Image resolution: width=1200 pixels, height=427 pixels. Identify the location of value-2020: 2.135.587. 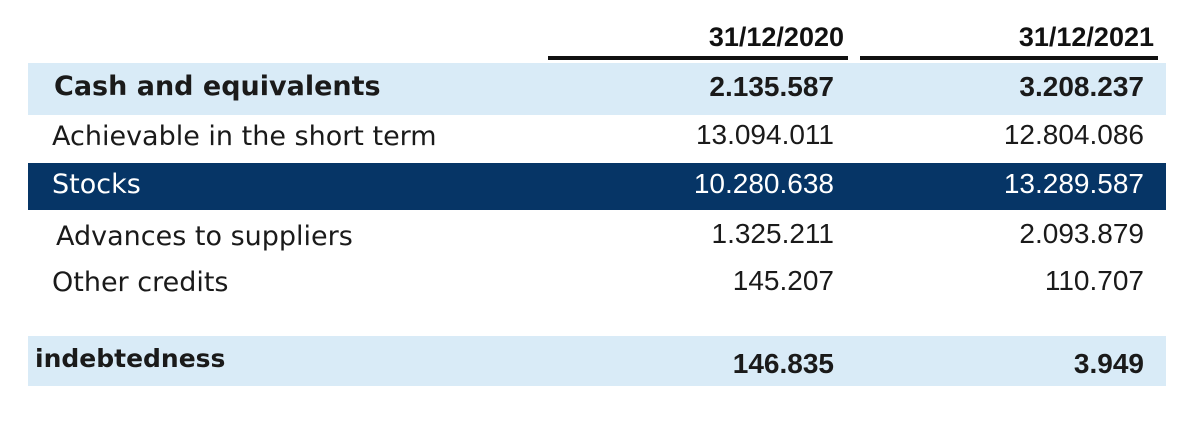
(771, 86).